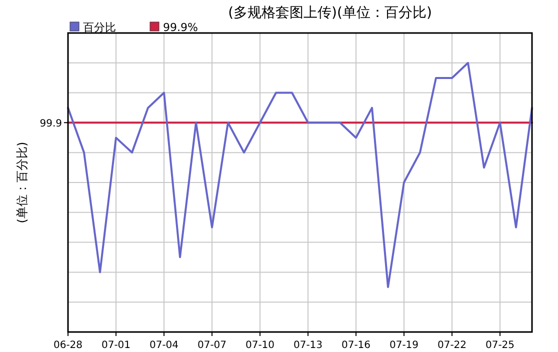  Describe the element at coordinates (116, 345) in the screenshot. I see `x-tick-label: 07-01` at that location.